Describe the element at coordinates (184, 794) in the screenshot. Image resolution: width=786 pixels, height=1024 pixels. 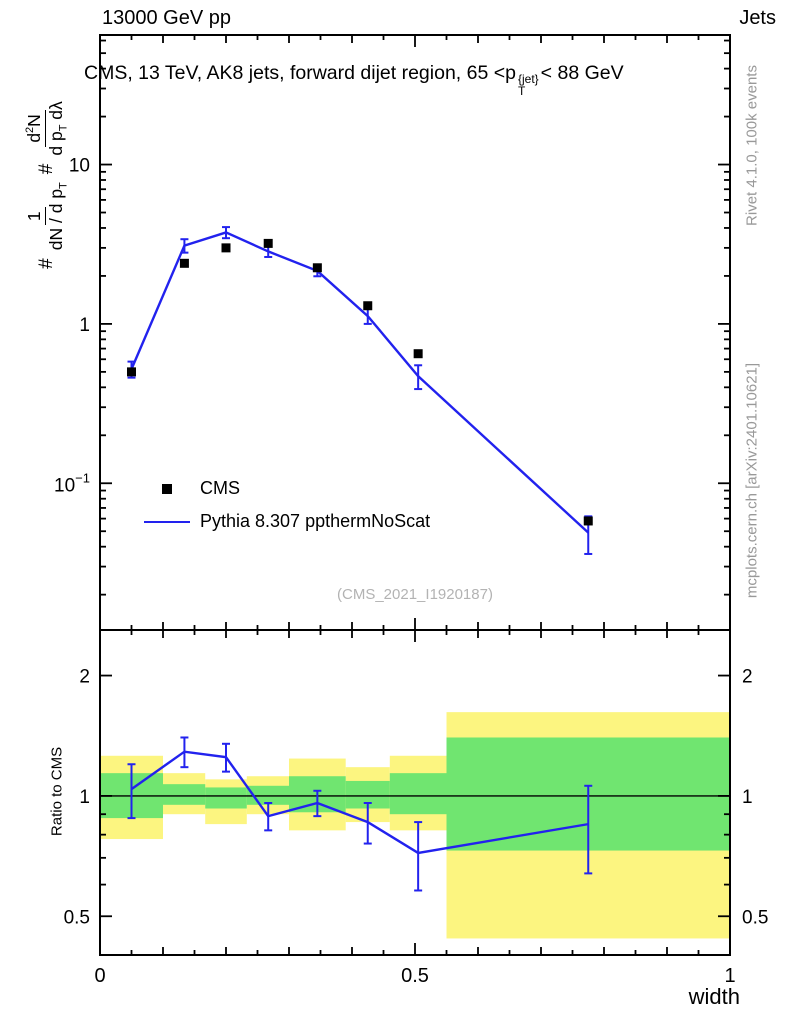
I see `uncertainty-band-inner-bin1` at that location.